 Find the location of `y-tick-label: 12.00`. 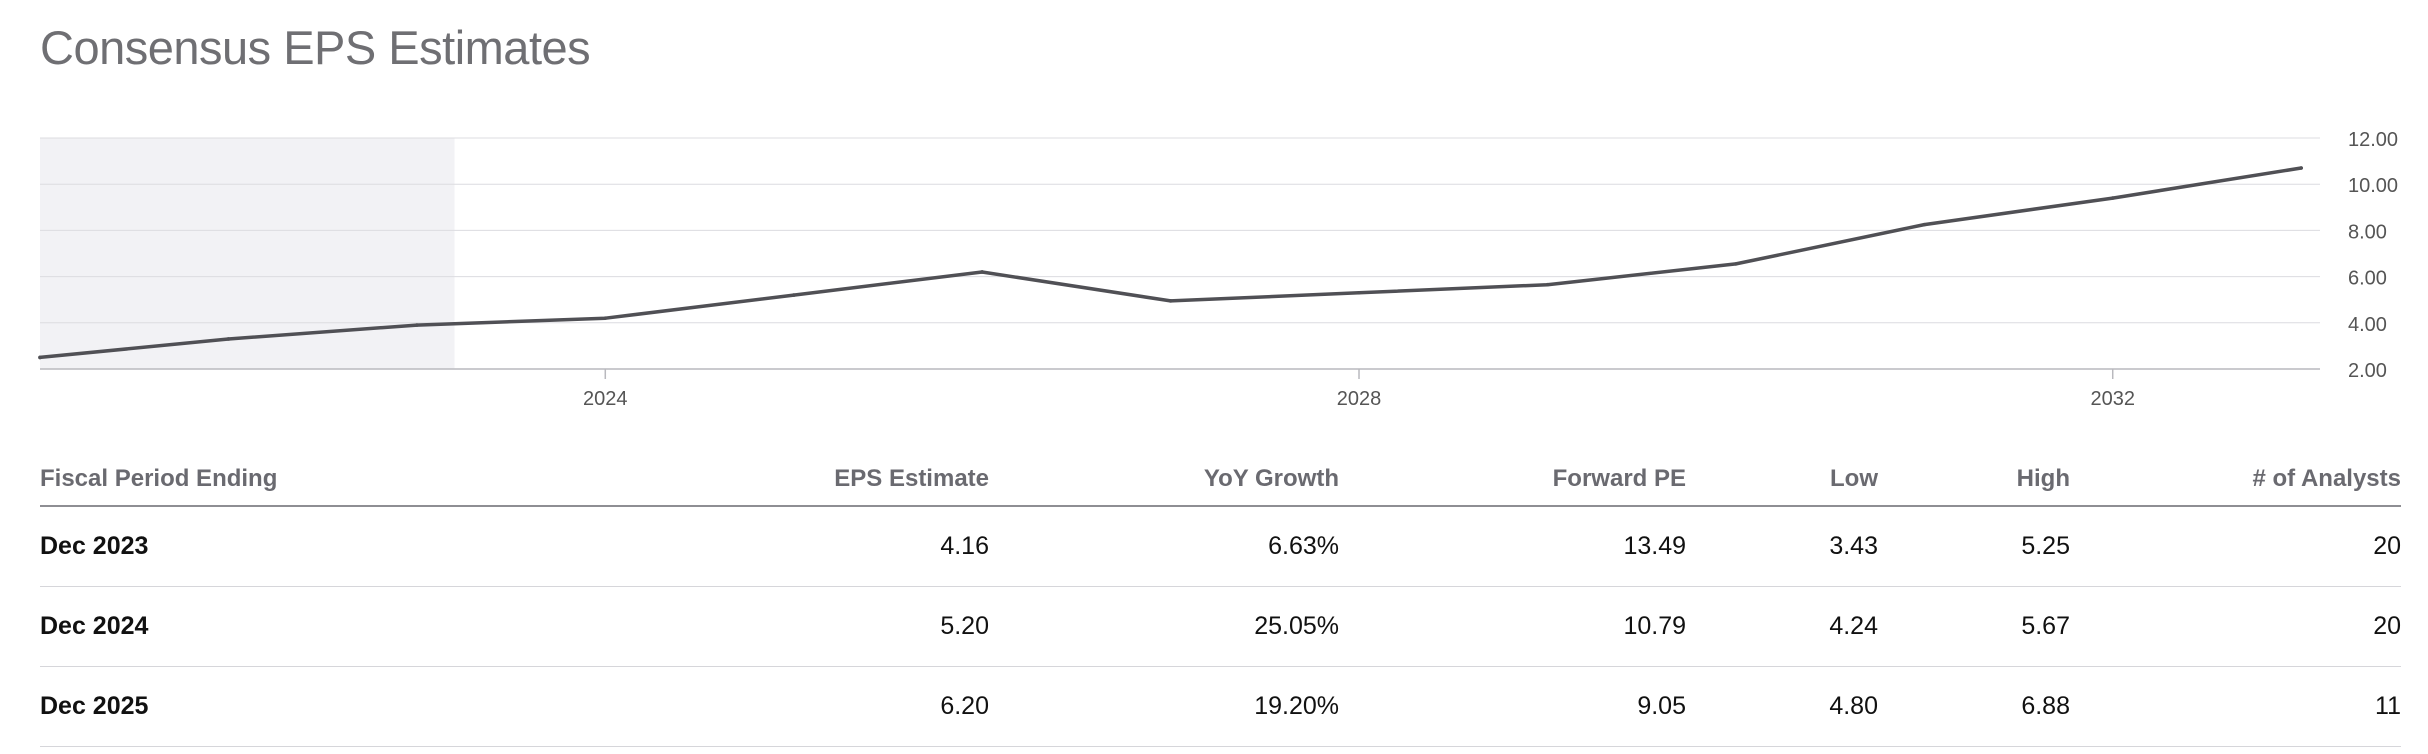

y-tick-label: 12.00 is located at coordinates (2373, 140).